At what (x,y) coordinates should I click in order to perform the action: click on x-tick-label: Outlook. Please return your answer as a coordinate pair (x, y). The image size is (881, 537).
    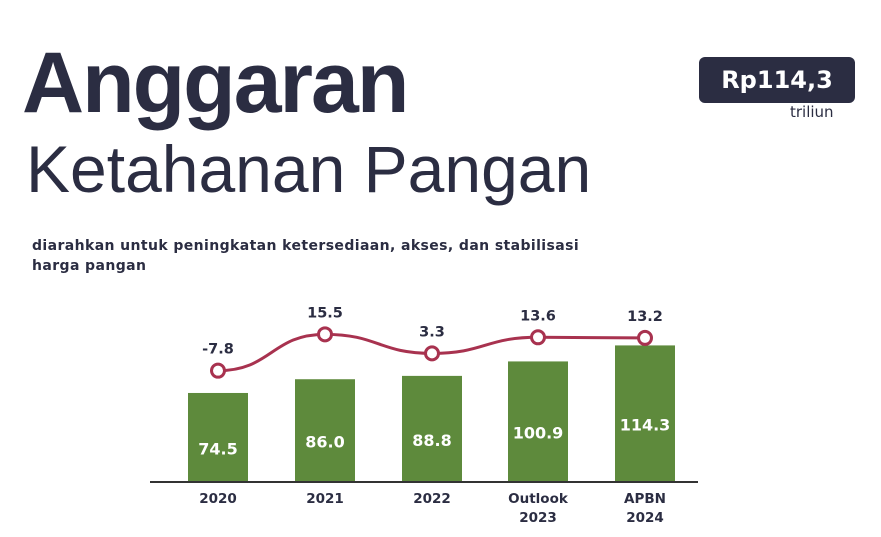
    Looking at the image, I should click on (538, 499).